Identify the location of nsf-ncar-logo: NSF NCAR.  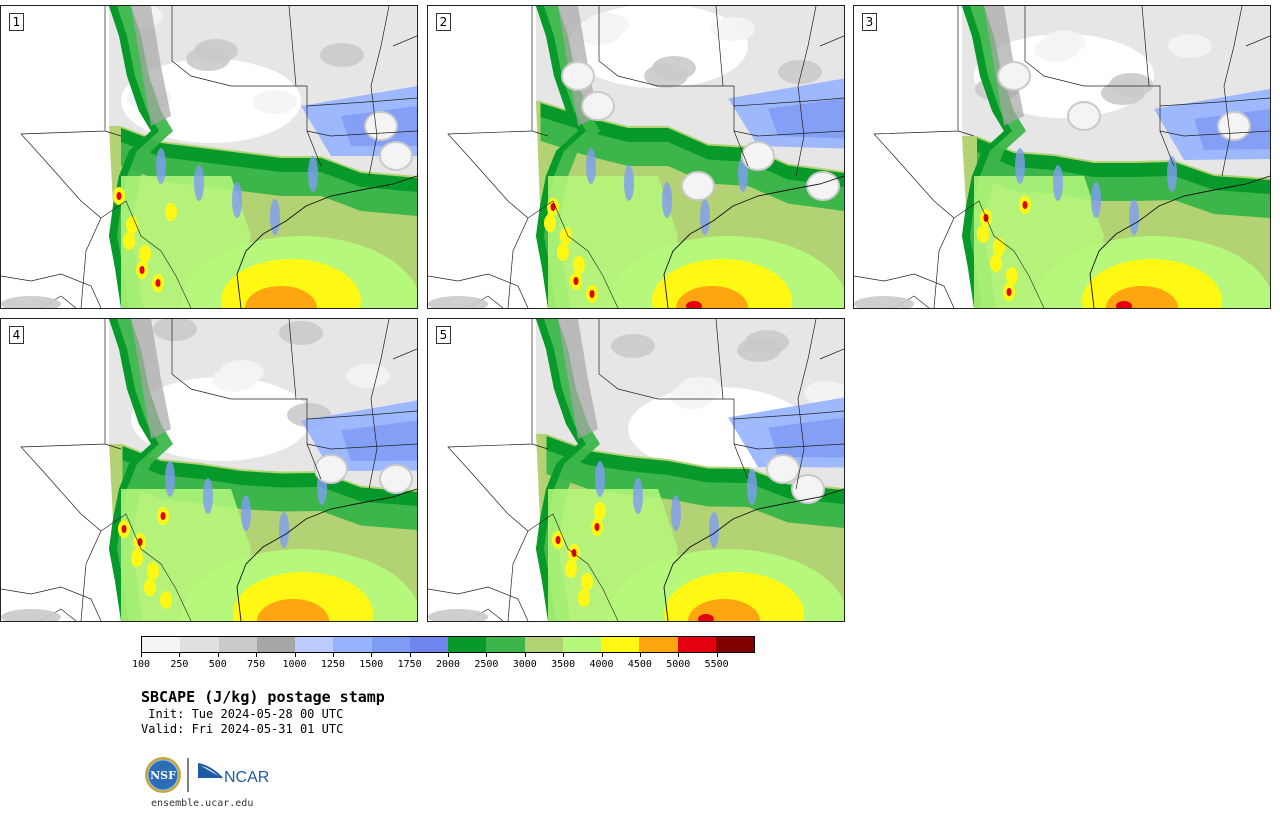
(207, 775).